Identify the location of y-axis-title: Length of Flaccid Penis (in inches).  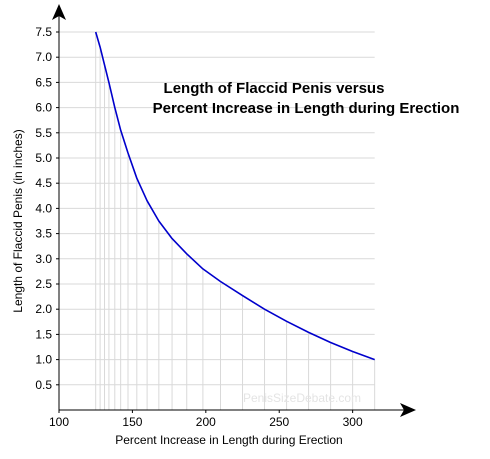
(18, 220).